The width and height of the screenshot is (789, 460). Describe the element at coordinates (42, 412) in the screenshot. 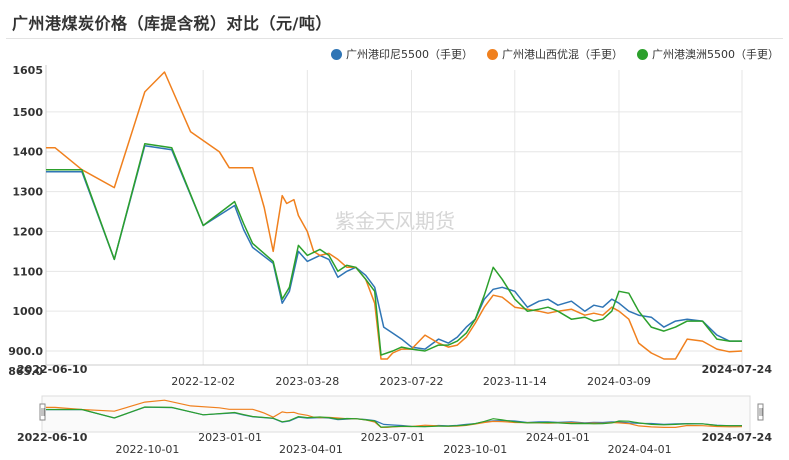

I see `navigator-handle-left-icon` at that location.